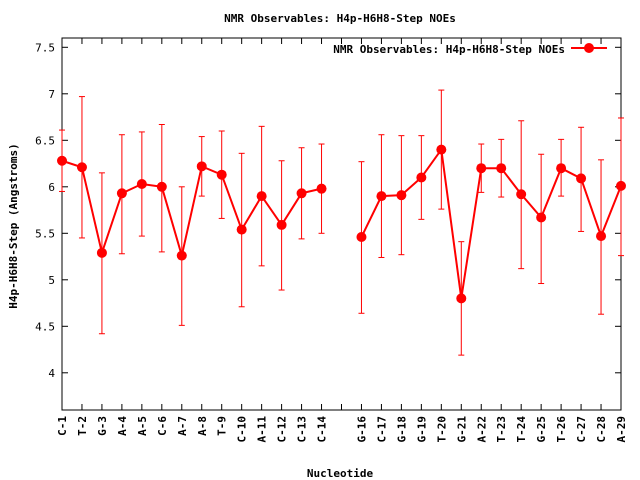  I want to click on y-tick-label: 5, so click(51, 280).